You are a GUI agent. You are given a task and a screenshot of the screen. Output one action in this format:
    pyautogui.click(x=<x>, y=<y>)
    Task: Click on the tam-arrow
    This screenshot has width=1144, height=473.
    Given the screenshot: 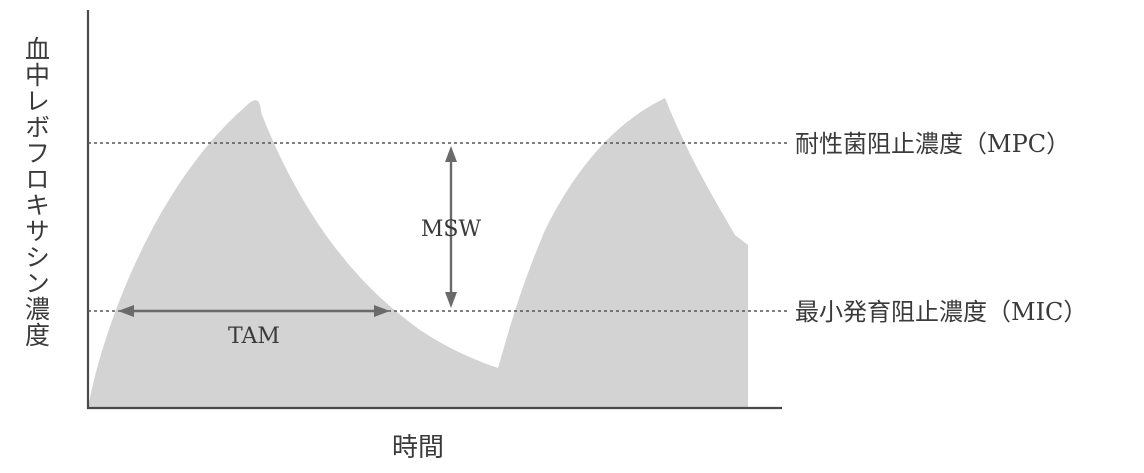 What is the action you would take?
    pyautogui.click(x=254, y=311)
    